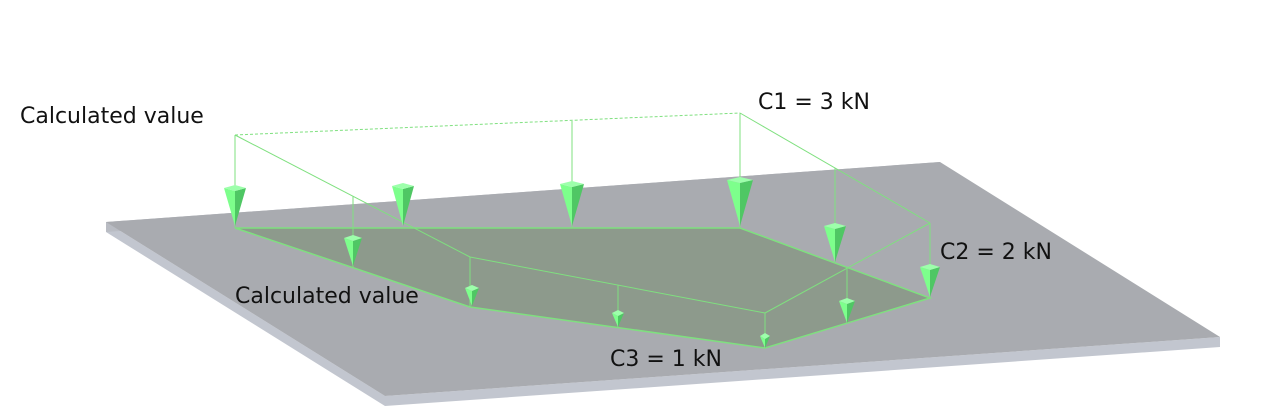 The image size is (1277, 420). I want to click on c1-load-label: C1 = 3 kN, so click(814, 102).